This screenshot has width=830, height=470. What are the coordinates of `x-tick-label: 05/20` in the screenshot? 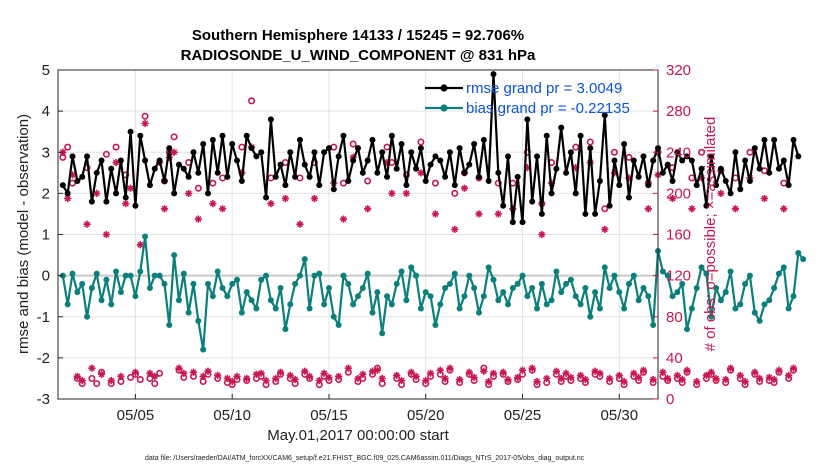 It's located at (426, 415).